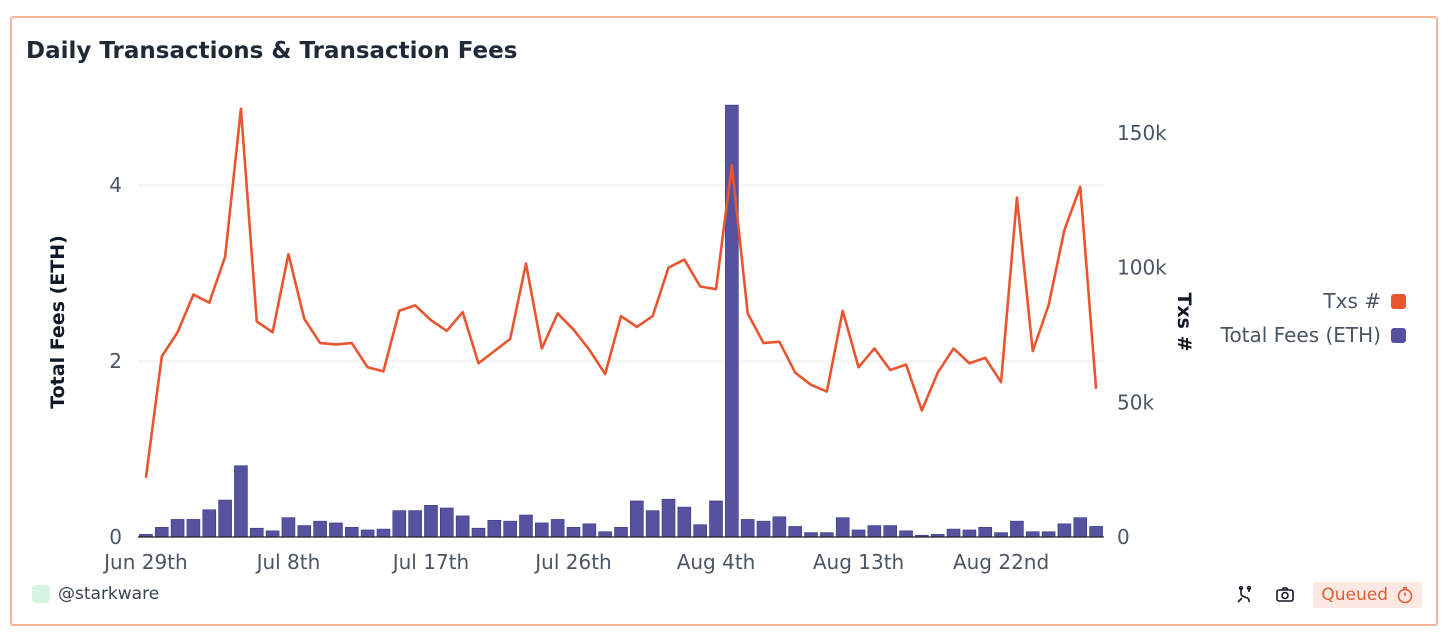  I want to click on x-tick-label: Aug 4th, so click(716, 562).